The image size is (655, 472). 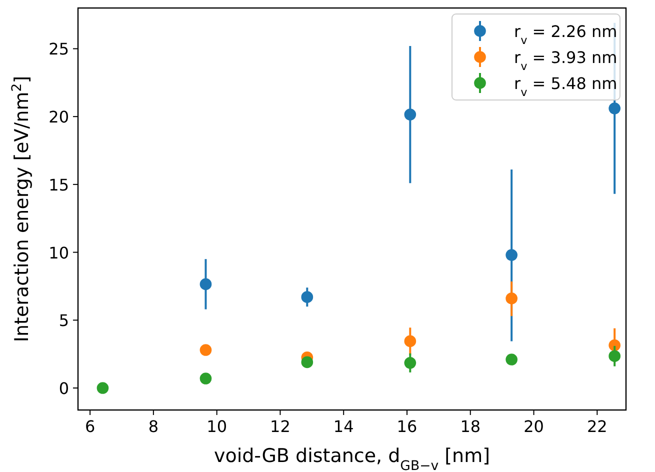 What do you see at coordinates (63, 388) in the screenshot?
I see `y-tick-label: 0` at bounding box center [63, 388].